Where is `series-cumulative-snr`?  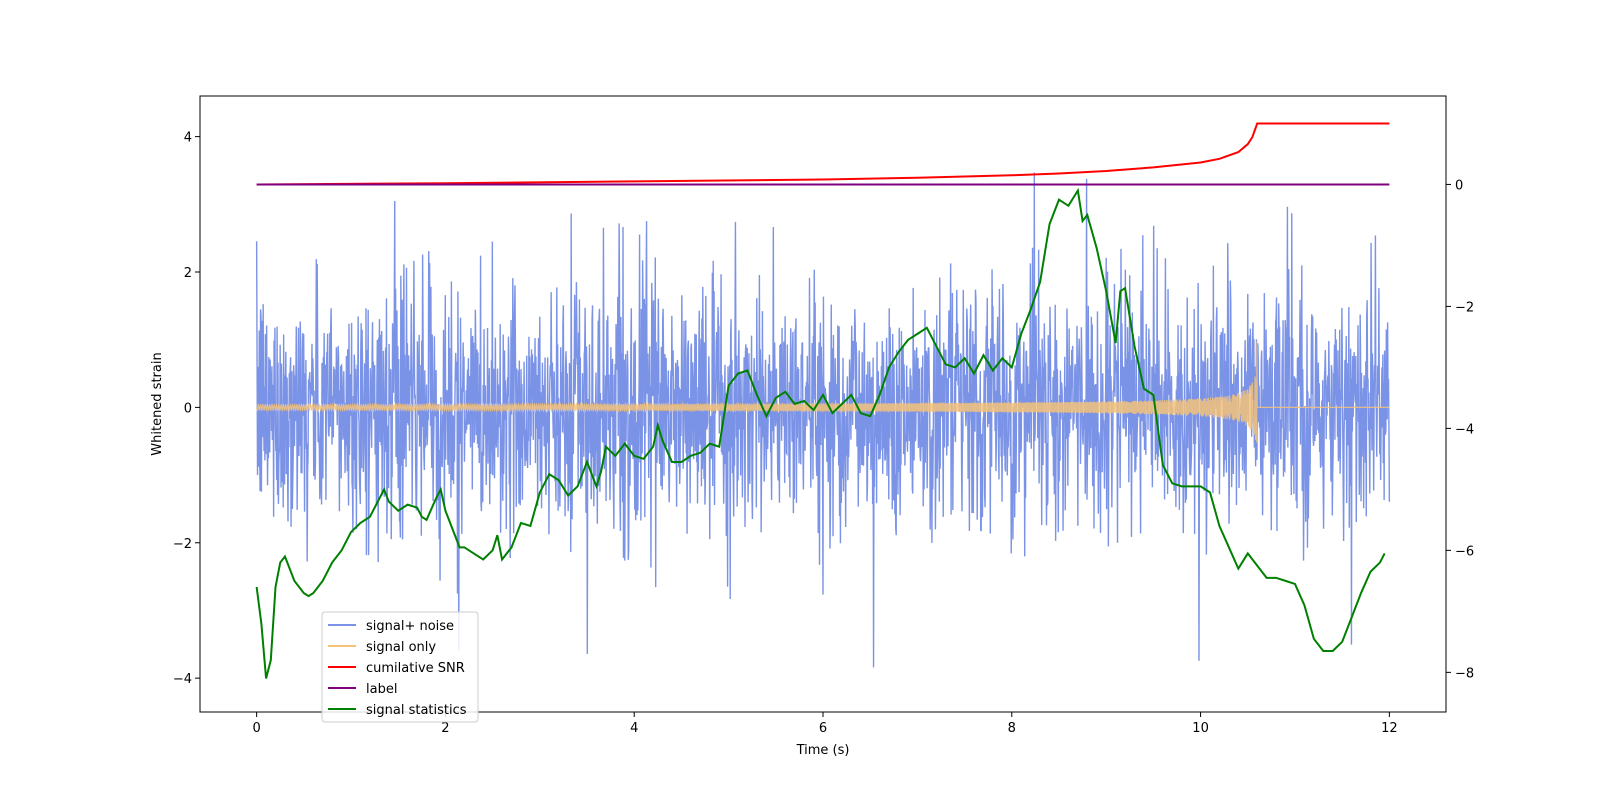
series-cumulative-snr is located at coordinates (823, 154).